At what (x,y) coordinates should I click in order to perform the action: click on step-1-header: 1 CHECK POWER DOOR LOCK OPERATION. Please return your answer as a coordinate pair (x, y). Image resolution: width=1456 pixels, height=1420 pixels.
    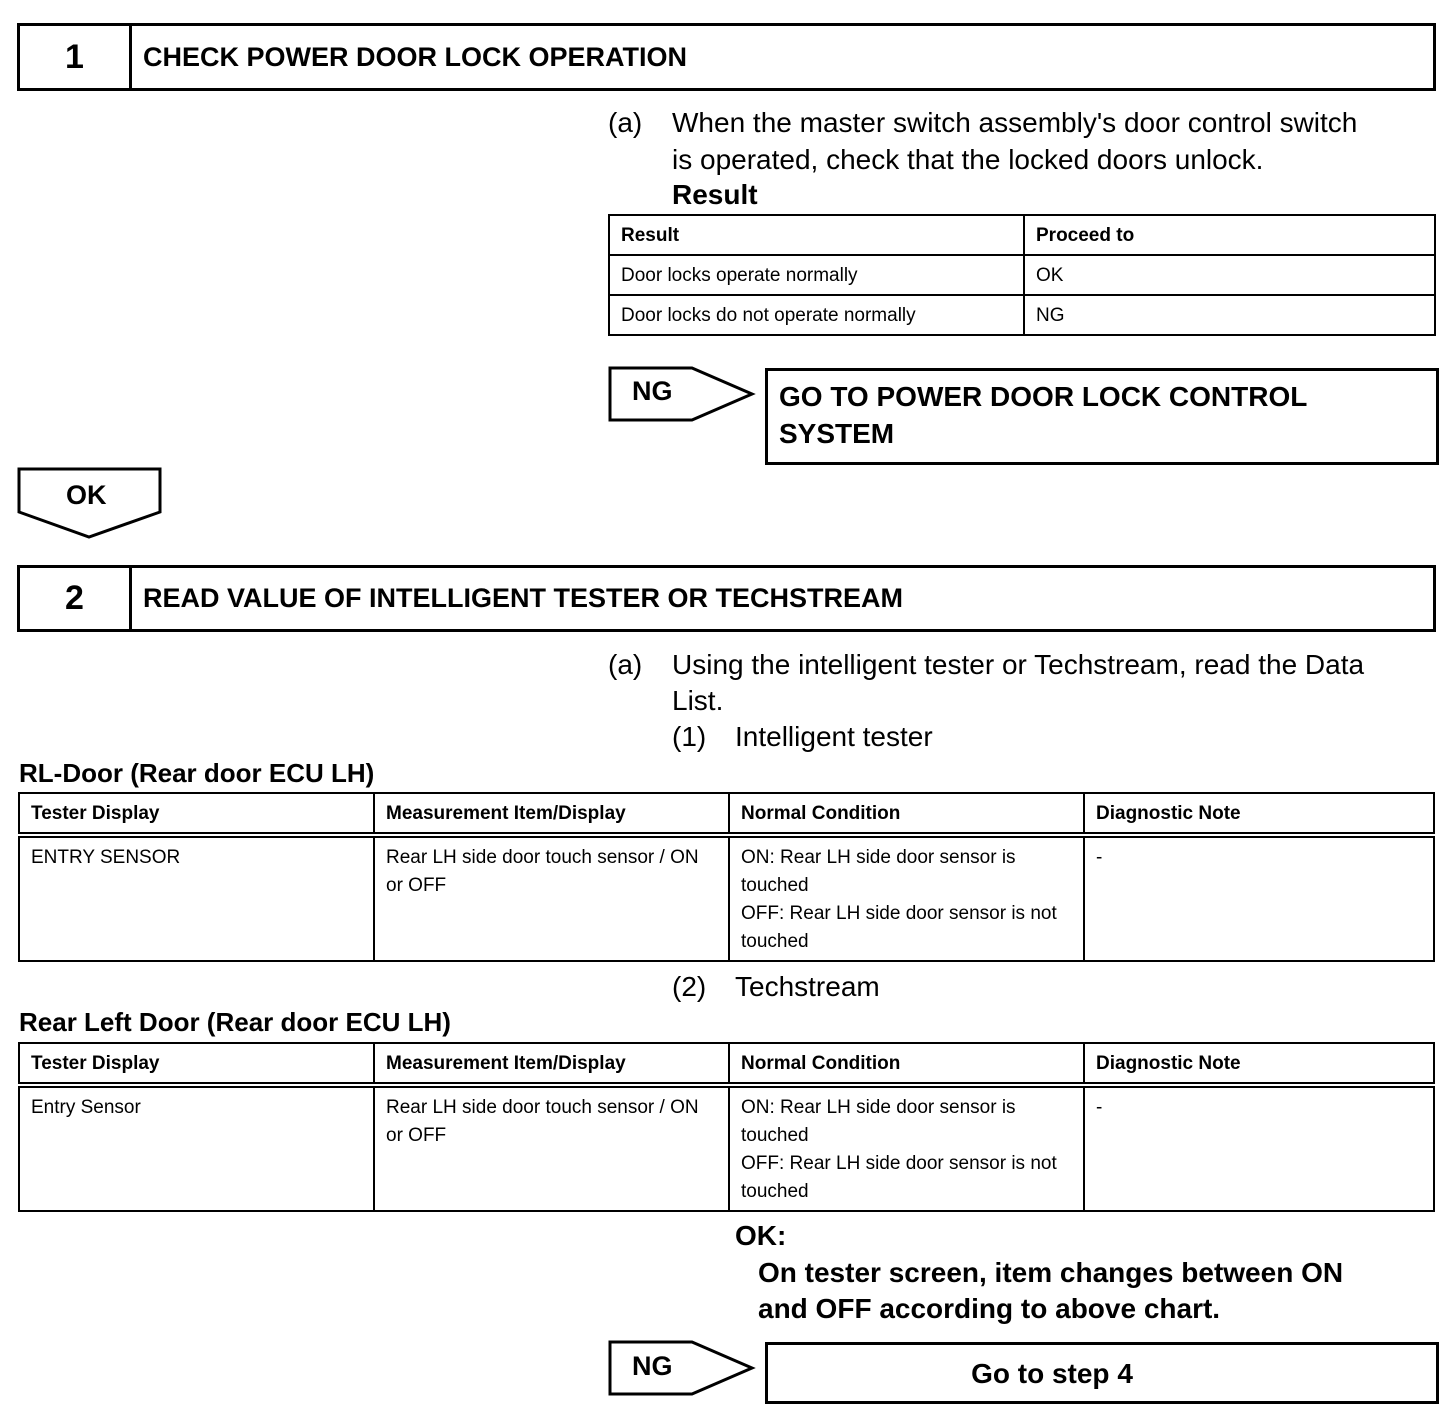
    Looking at the image, I should click on (726, 57).